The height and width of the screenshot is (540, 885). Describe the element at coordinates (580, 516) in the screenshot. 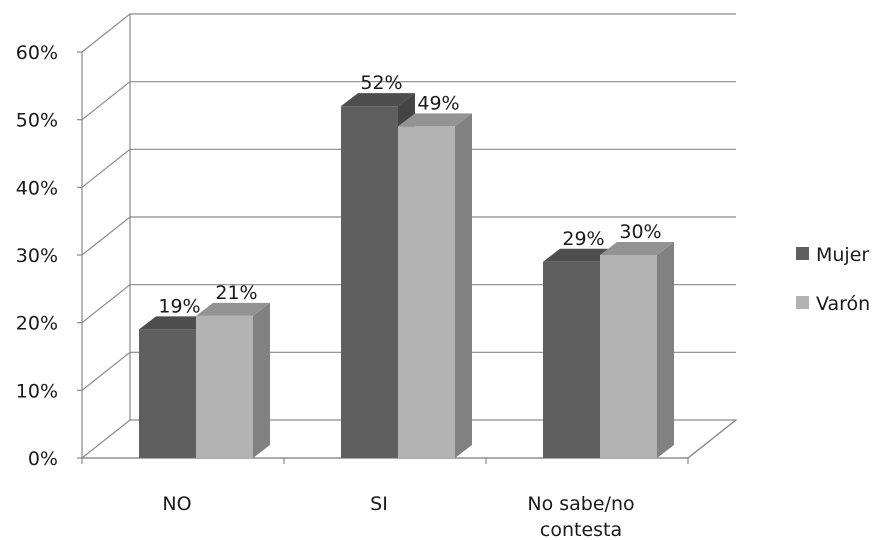

I see `x-tick-label: No sabe/no contesta` at that location.